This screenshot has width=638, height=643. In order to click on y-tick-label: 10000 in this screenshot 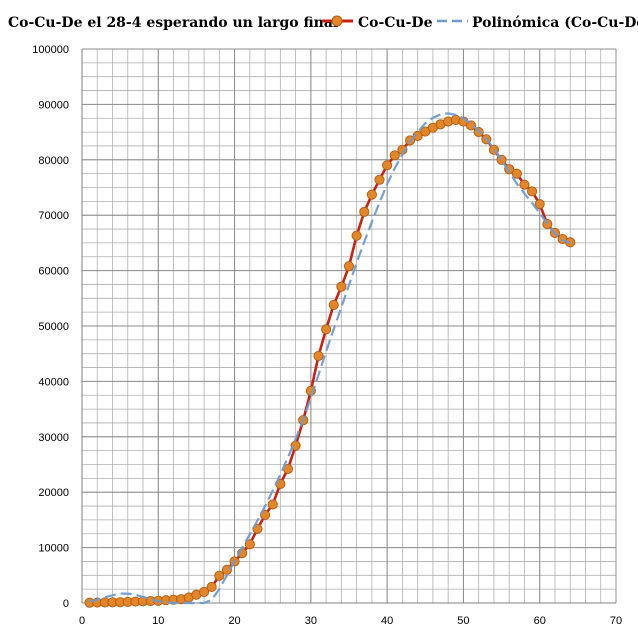, I will do `click(53, 549)`.